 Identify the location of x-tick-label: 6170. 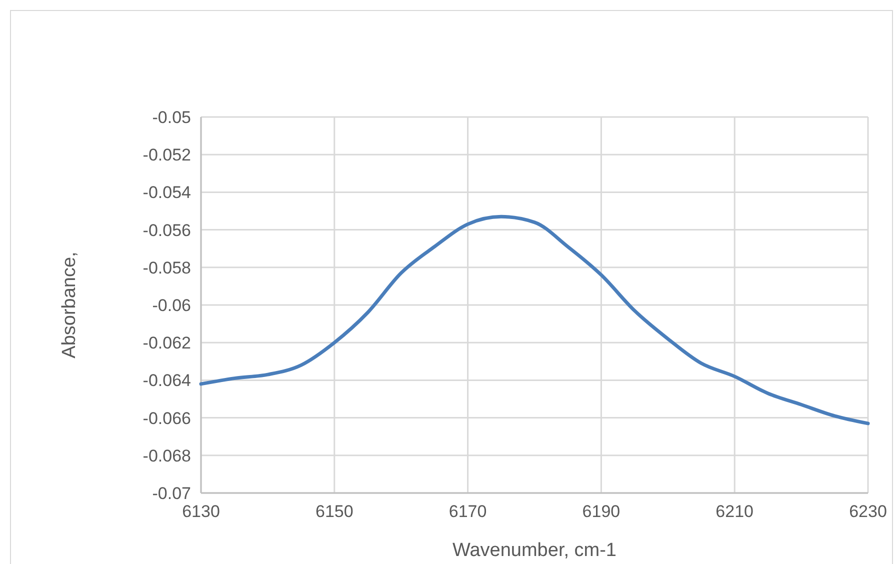
(467, 511).